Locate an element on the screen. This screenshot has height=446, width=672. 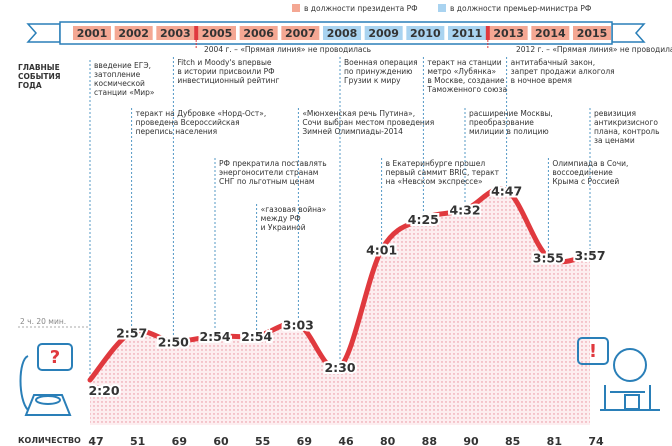
events-title: СОБЫТИЯ is located at coordinates (39, 76).